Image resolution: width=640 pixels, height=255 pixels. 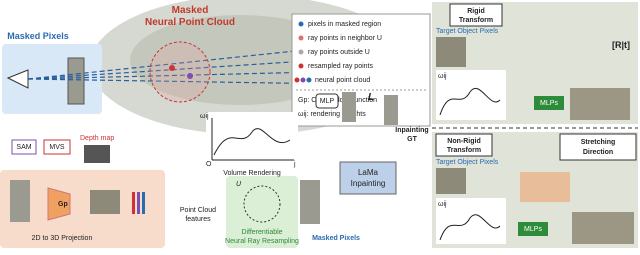 What do you see at coordinates (62, 238) in the screenshot?
I see `label: 2D to 3D Projection` at bounding box center [62, 238].